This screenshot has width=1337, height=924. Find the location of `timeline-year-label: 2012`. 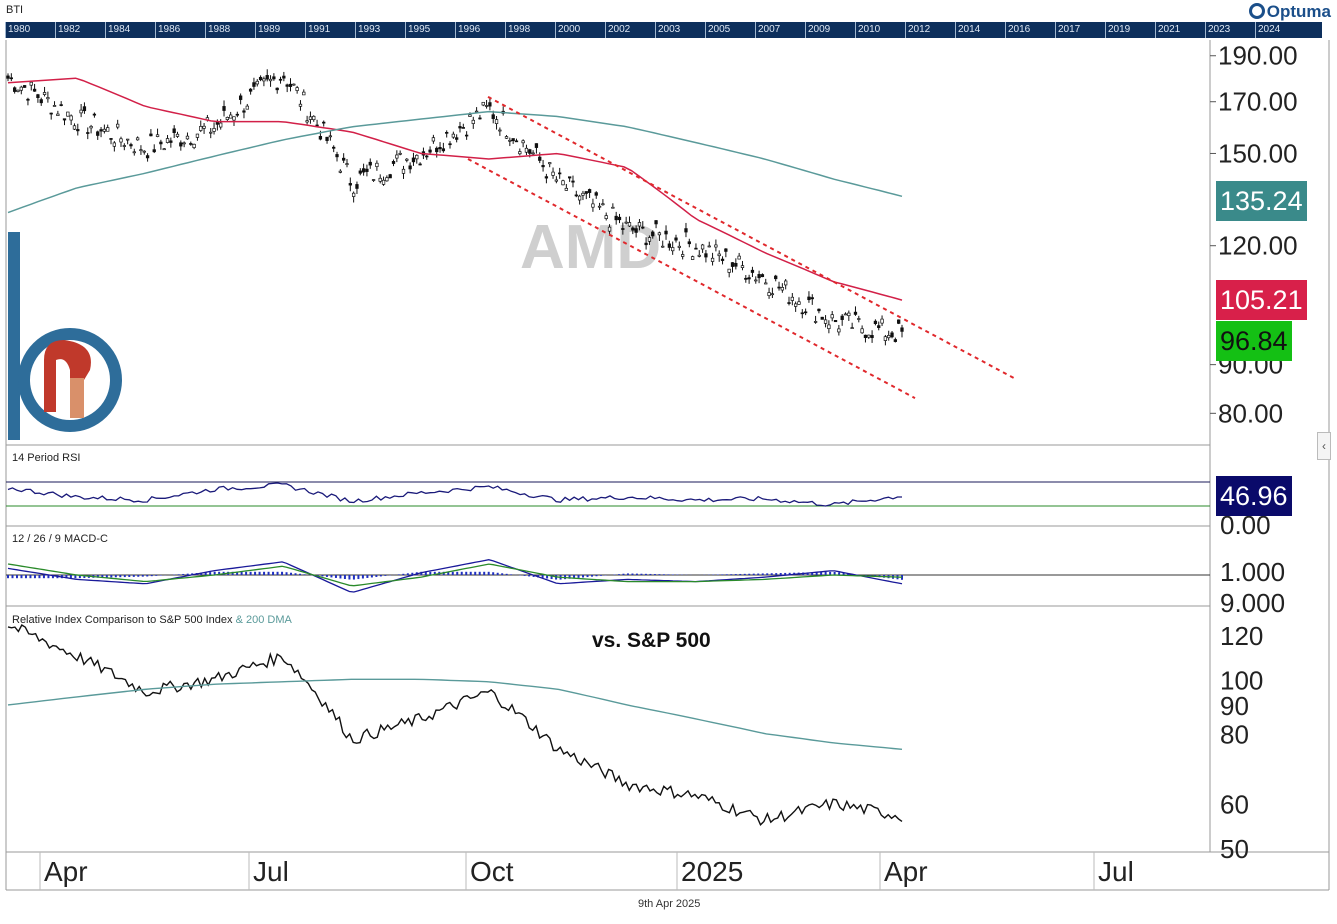

timeline-year-label: 2012 is located at coordinates (919, 29).